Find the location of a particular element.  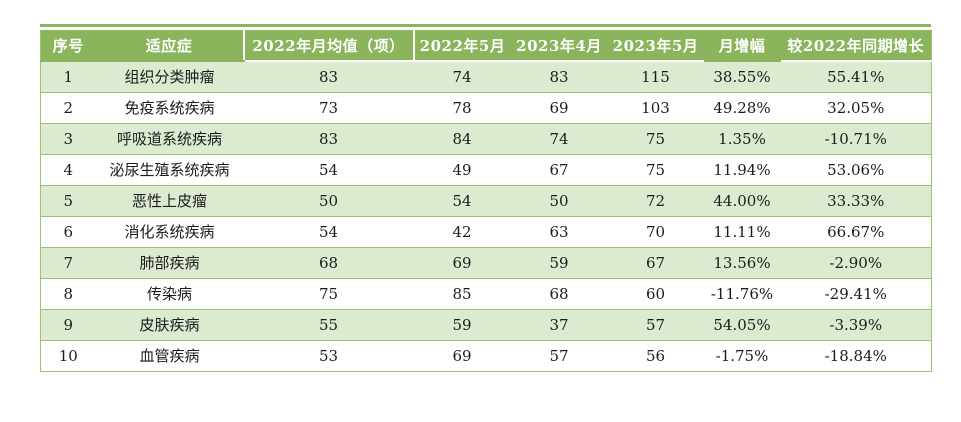

table-cell: 60 is located at coordinates (655, 294).